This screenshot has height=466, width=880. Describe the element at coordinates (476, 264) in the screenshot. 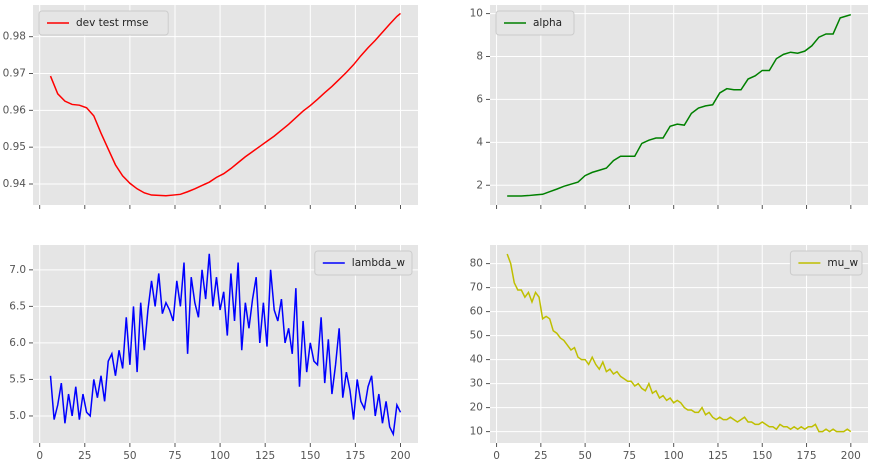

I see `y-tick-label: 80` at that location.